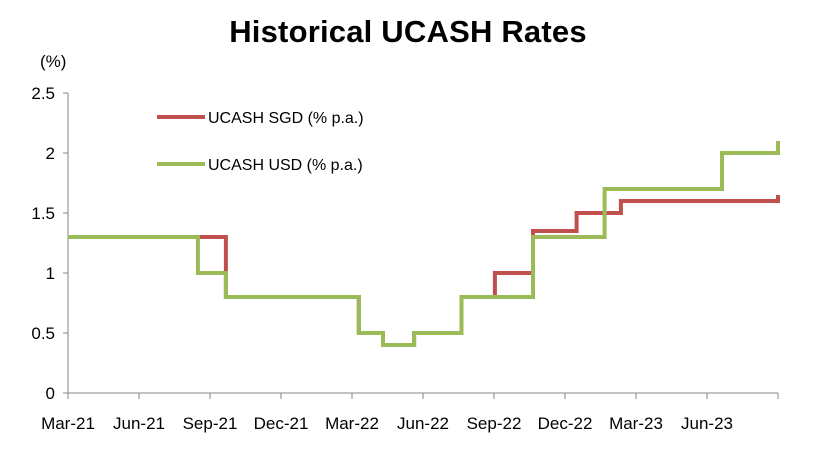 This screenshot has height=456, width=816. Describe the element at coordinates (408, 31) in the screenshot. I see `chart-title: Historical UCASH Rates` at that location.